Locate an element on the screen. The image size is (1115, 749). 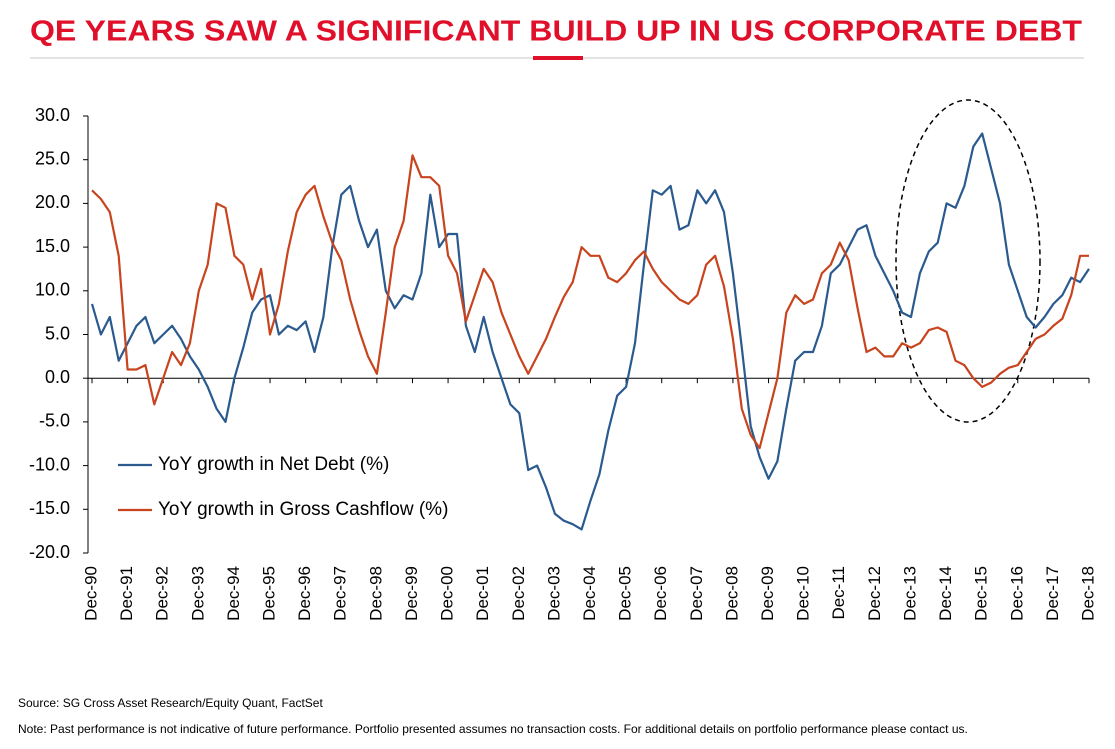
legend-label: YoY growth in Net Debt (%) is located at coordinates (273, 464).